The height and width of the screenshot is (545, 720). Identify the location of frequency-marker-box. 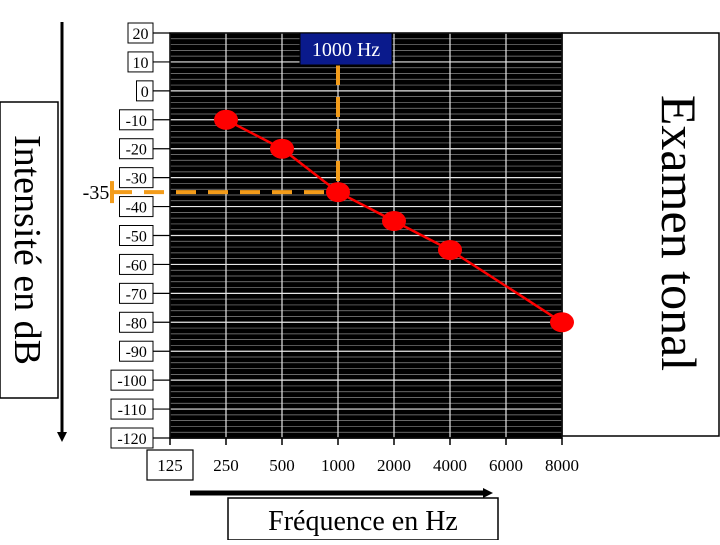
(346, 49).